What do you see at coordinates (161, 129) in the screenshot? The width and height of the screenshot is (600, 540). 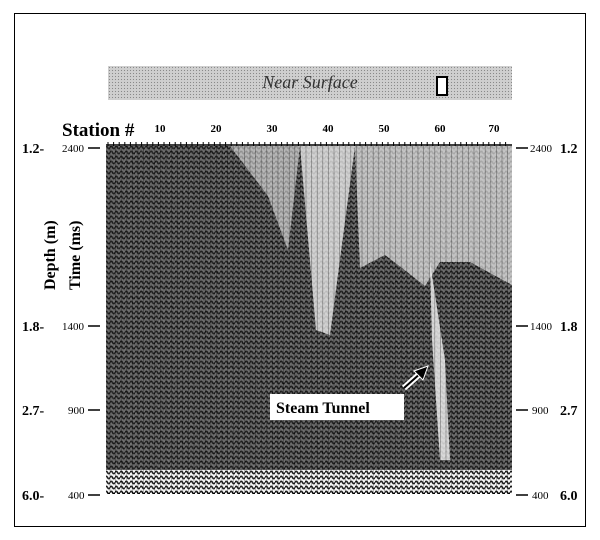 I see `station-tick-label: 10` at bounding box center [161, 129].